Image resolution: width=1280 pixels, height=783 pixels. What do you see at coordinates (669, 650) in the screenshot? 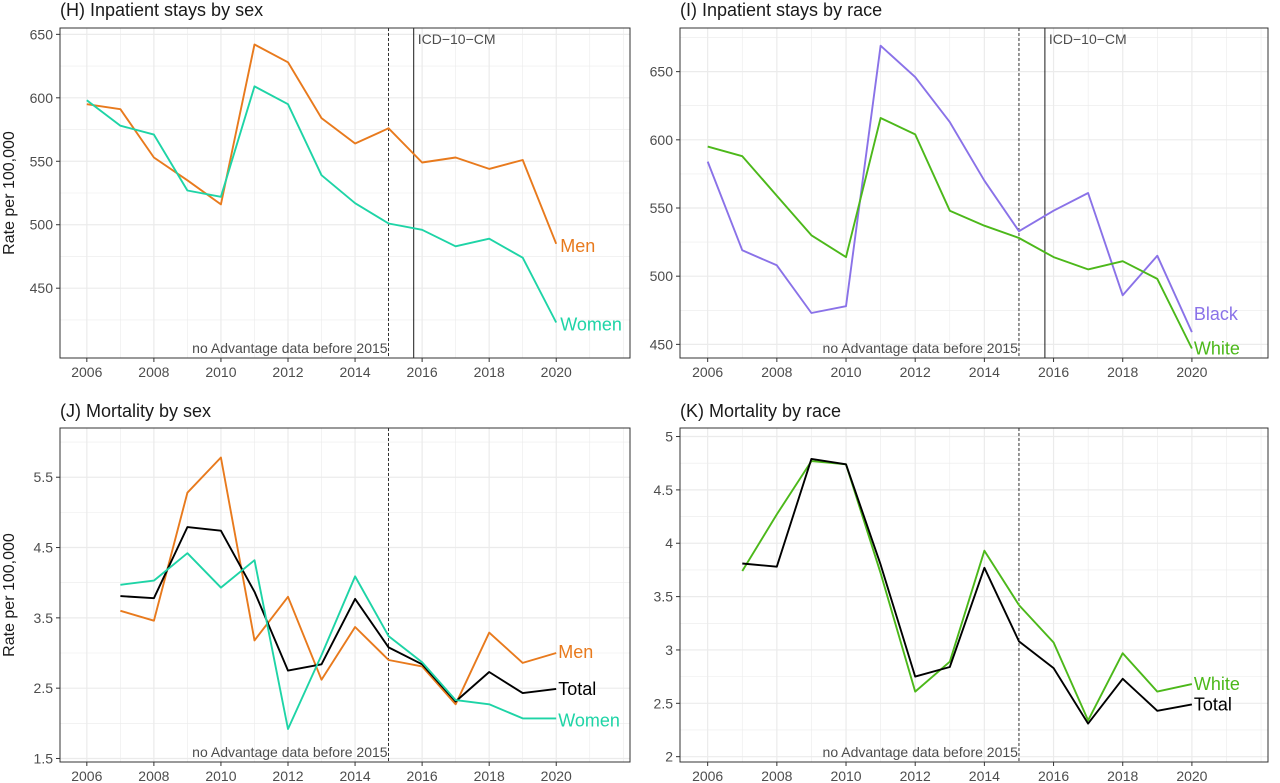
I see `y-tick-label: 3` at bounding box center [669, 650].